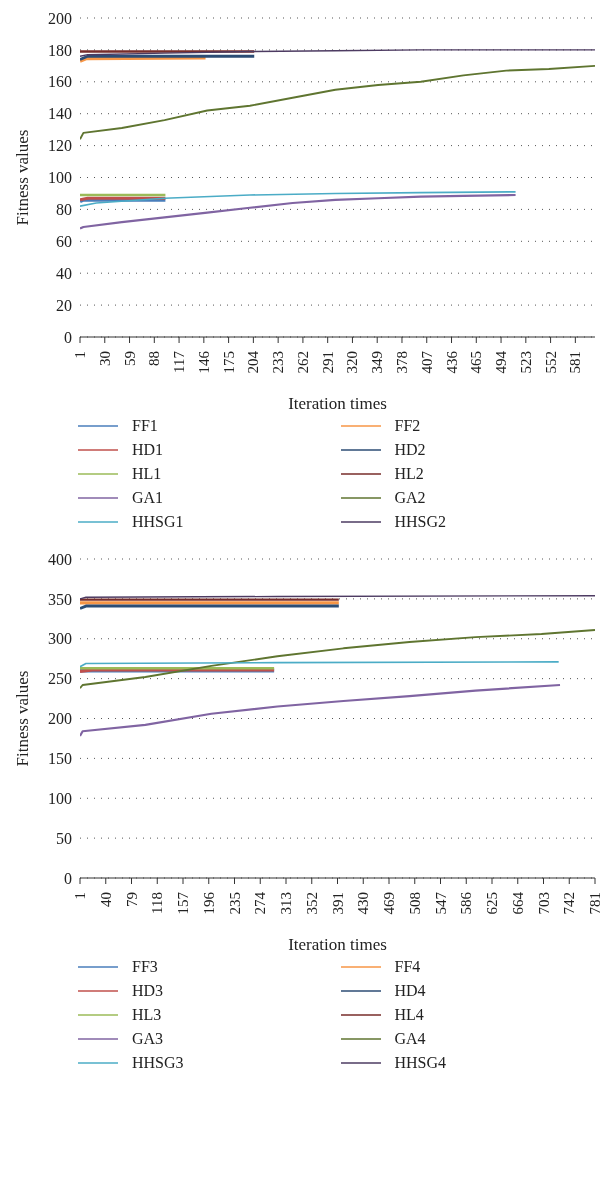 The width and height of the screenshot is (611, 1200). Describe the element at coordinates (492, 903) in the screenshot. I see `x-tick-label: 625` at that location.